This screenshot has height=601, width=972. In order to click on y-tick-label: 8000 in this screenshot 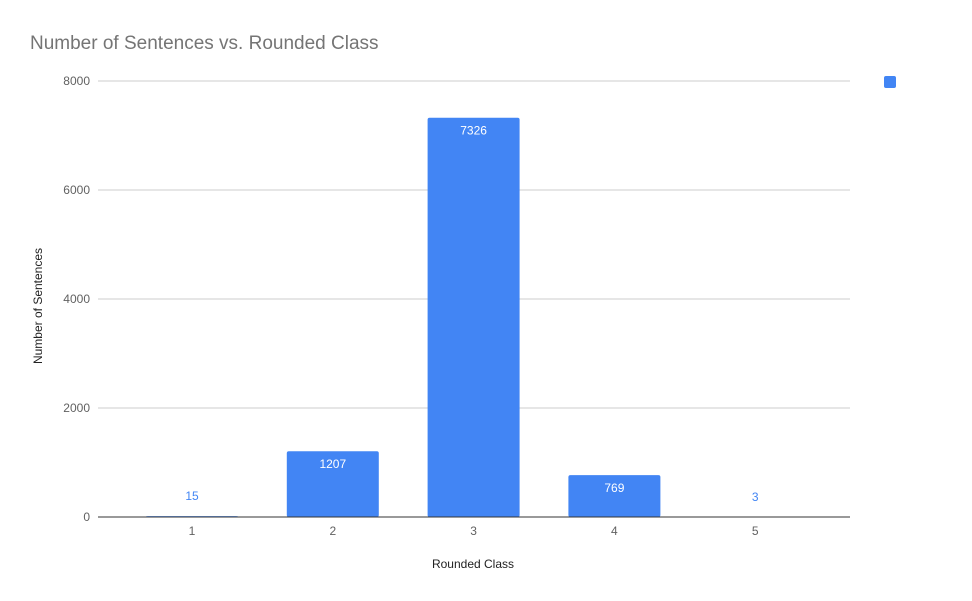, I will do `click(76, 81)`.